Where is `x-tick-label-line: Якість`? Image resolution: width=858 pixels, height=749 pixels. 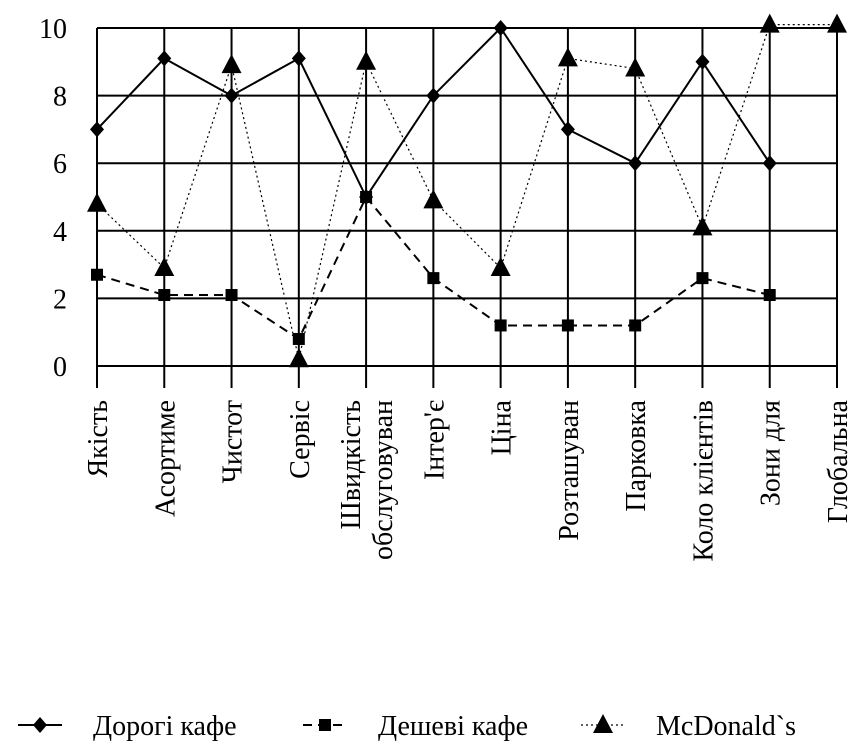
x-tick-label-line: Якість is located at coordinates (98, 439).